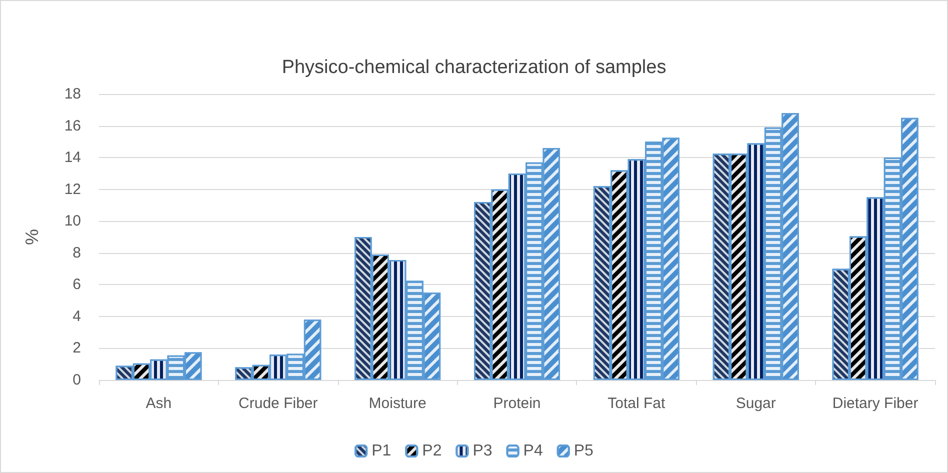 The width and height of the screenshot is (948, 473). What do you see at coordinates (72, 157) in the screenshot?
I see `y-tick-label: 14` at bounding box center [72, 157].